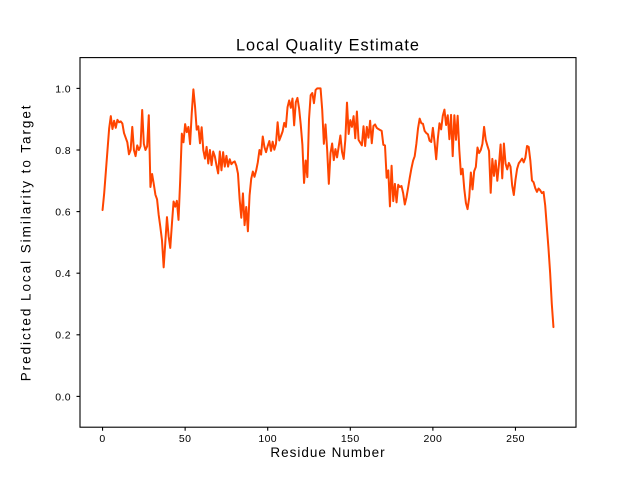 The height and width of the screenshot is (480, 640). Describe the element at coordinates (63, 151) in the screenshot. I see `svg-text: 0.8` at that location.